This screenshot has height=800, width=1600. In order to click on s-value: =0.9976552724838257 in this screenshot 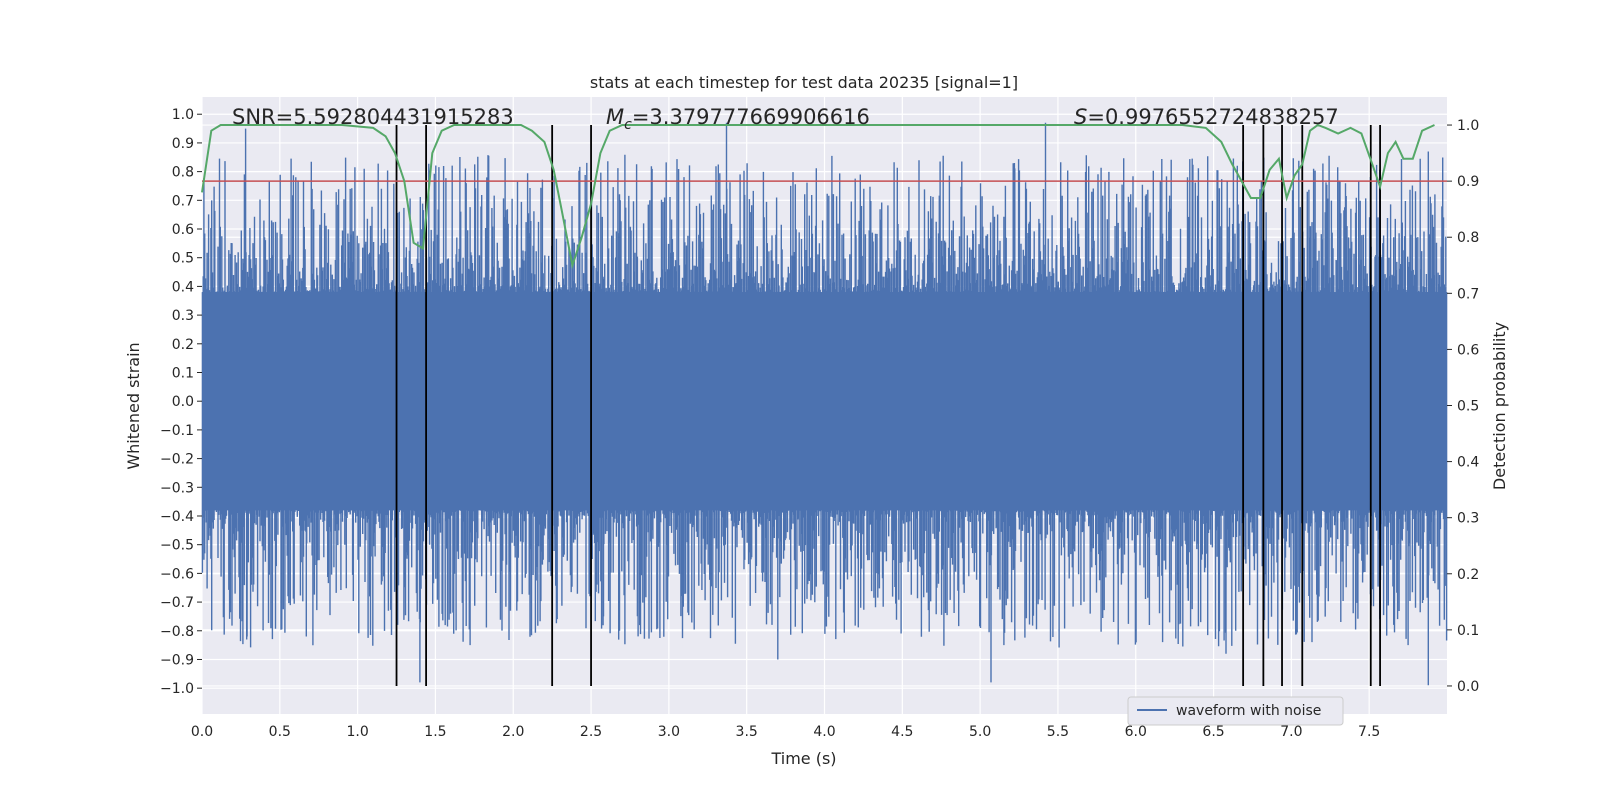, I will do `click(1212, 117)`.